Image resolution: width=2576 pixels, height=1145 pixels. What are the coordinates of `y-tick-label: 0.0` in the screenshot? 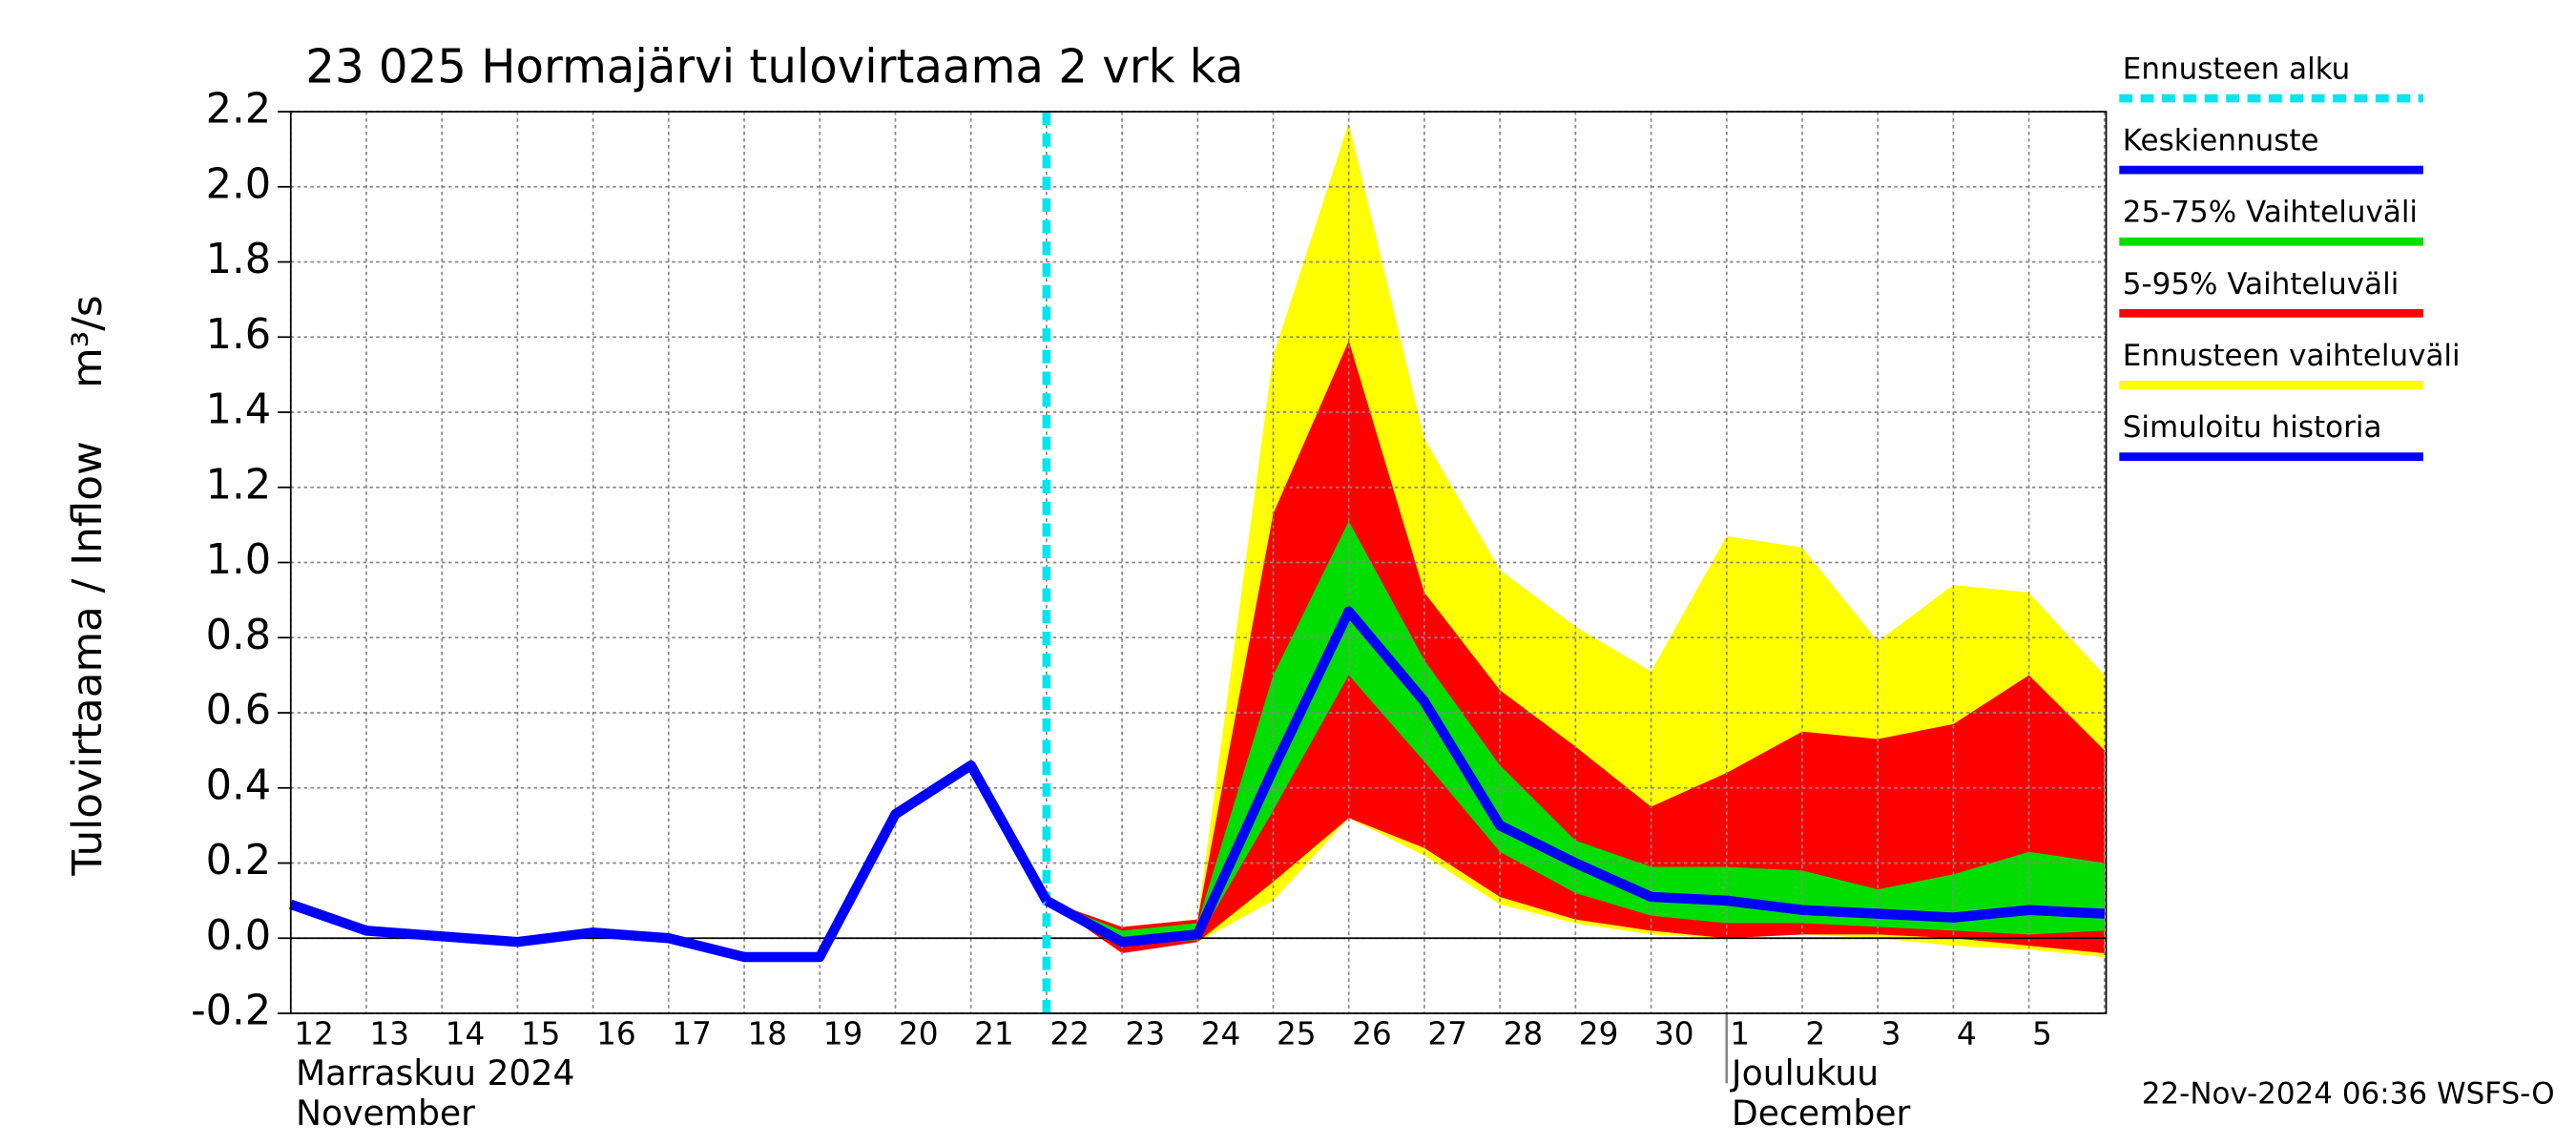 It's located at (238, 936).